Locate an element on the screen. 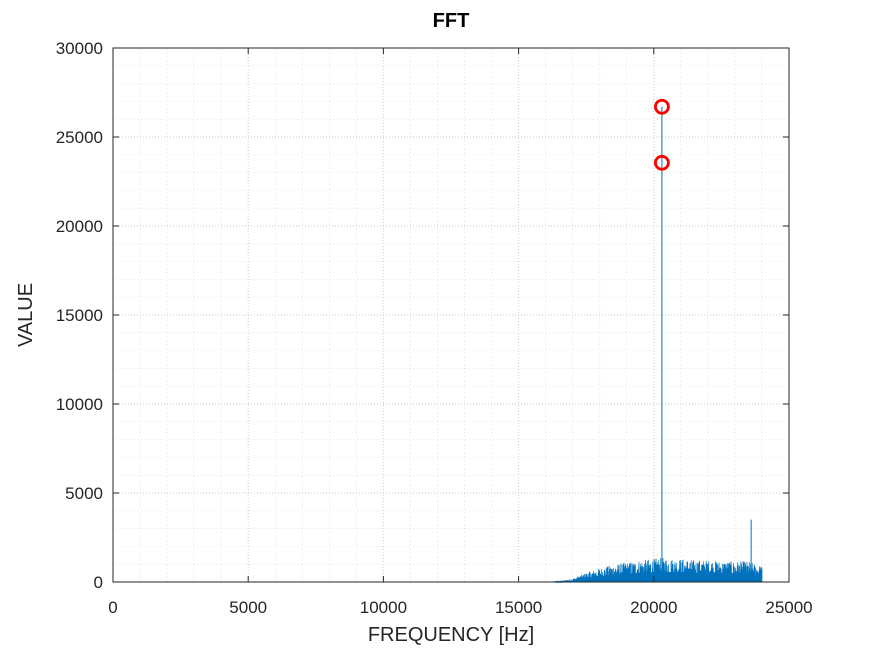 Image resolution: width=872 pixels, height=654 pixels. x-axis-label: FREQUENCY [Hz] is located at coordinates (451, 635).